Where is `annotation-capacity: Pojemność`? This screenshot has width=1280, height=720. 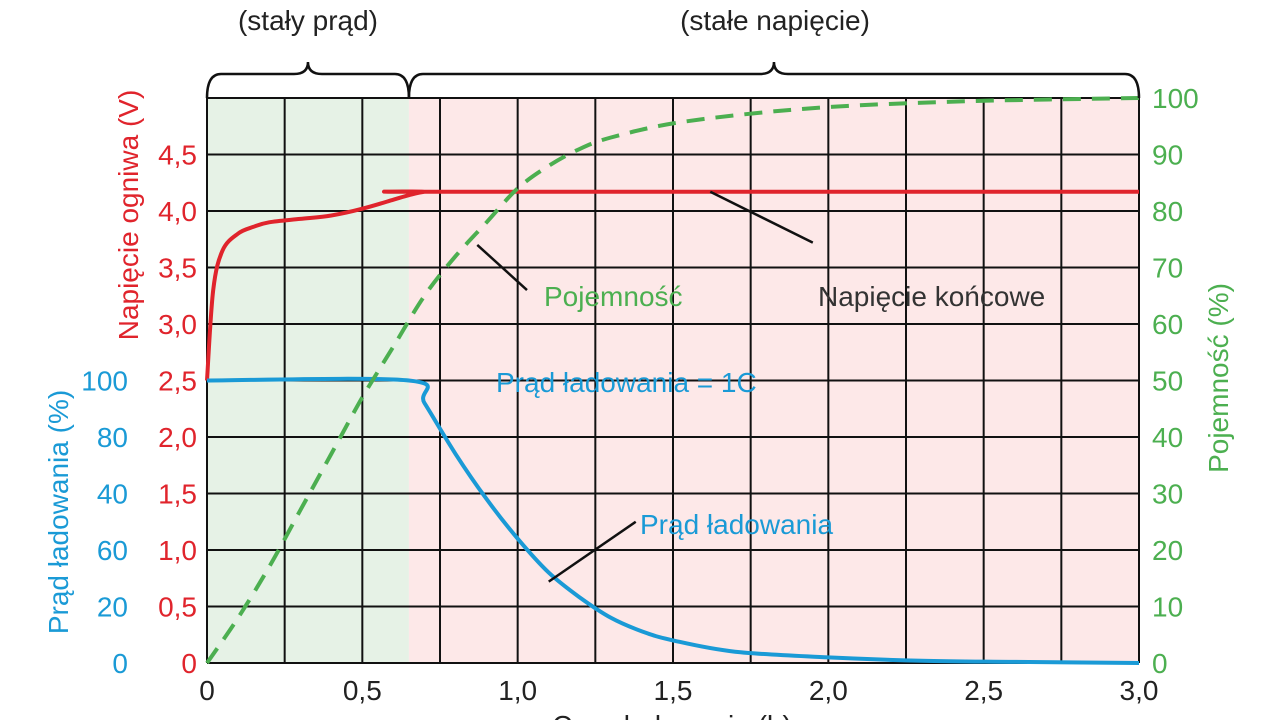 annotation-capacity: Pojemność is located at coordinates (613, 296).